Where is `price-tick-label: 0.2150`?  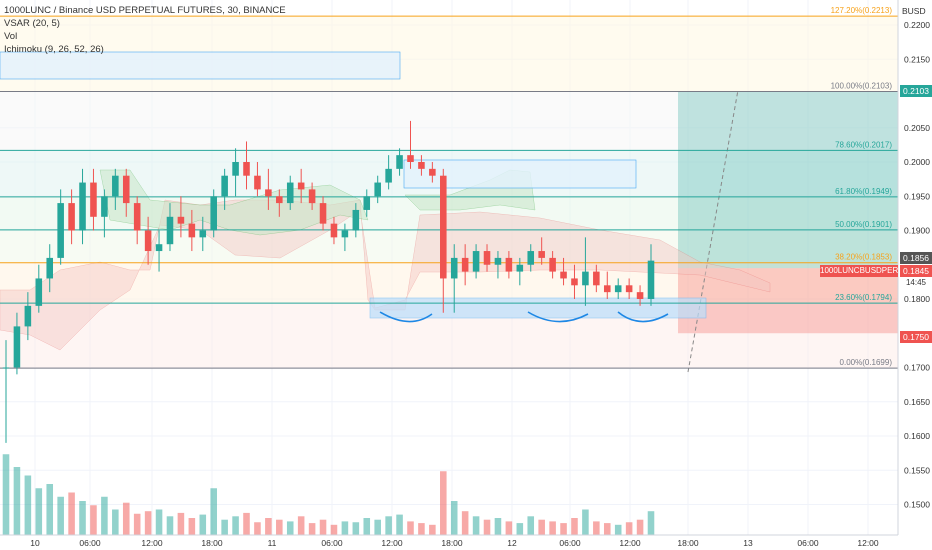 price-tick-label: 0.2150 is located at coordinates (917, 59).